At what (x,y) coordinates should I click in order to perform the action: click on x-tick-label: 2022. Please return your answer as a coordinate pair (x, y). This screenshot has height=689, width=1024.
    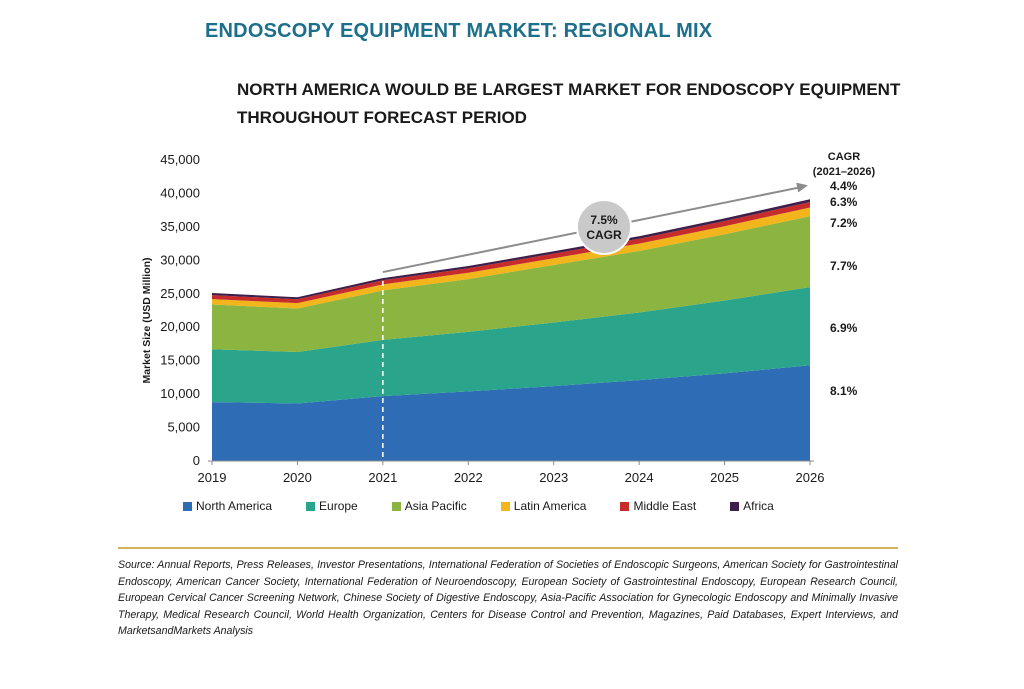
    Looking at the image, I should click on (468, 477).